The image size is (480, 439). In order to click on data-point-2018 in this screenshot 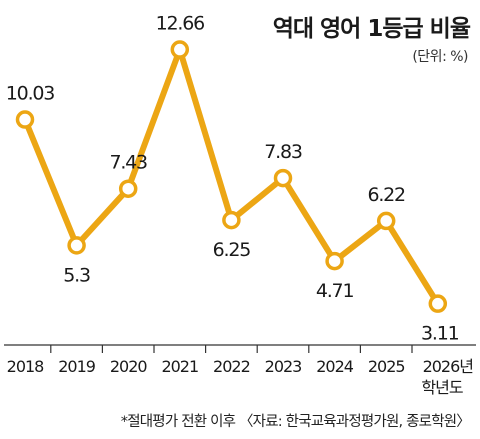, I will do `click(25, 119)`.